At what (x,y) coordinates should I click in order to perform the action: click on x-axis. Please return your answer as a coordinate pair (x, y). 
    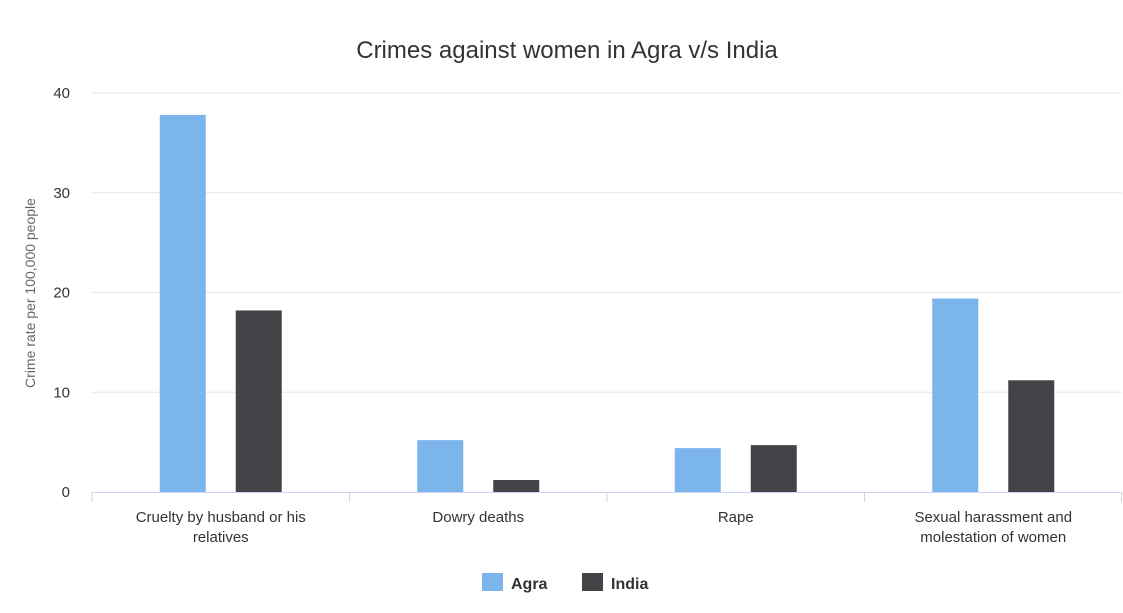
    Looking at the image, I should click on (606, 497).